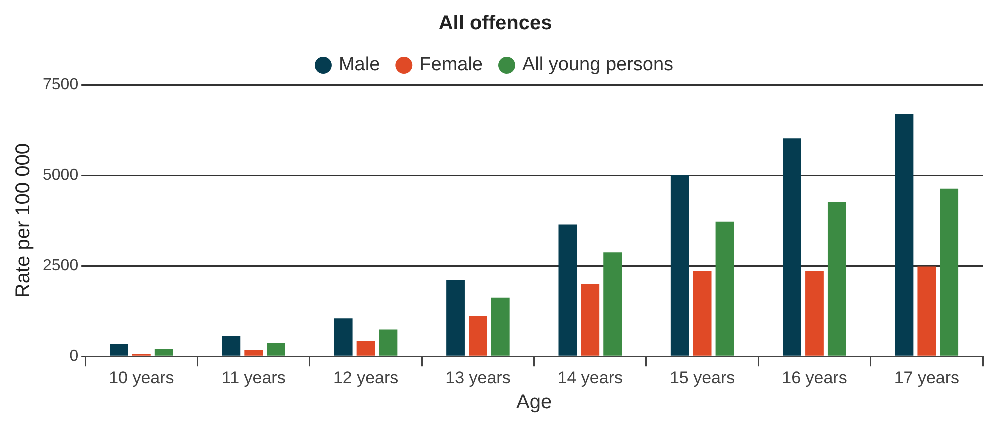 The width and height of the screenshot is (993, 423). Describe the element at coordinates (61, 265) in the screenshot. I see `y-tick-label: 2500` at that location.